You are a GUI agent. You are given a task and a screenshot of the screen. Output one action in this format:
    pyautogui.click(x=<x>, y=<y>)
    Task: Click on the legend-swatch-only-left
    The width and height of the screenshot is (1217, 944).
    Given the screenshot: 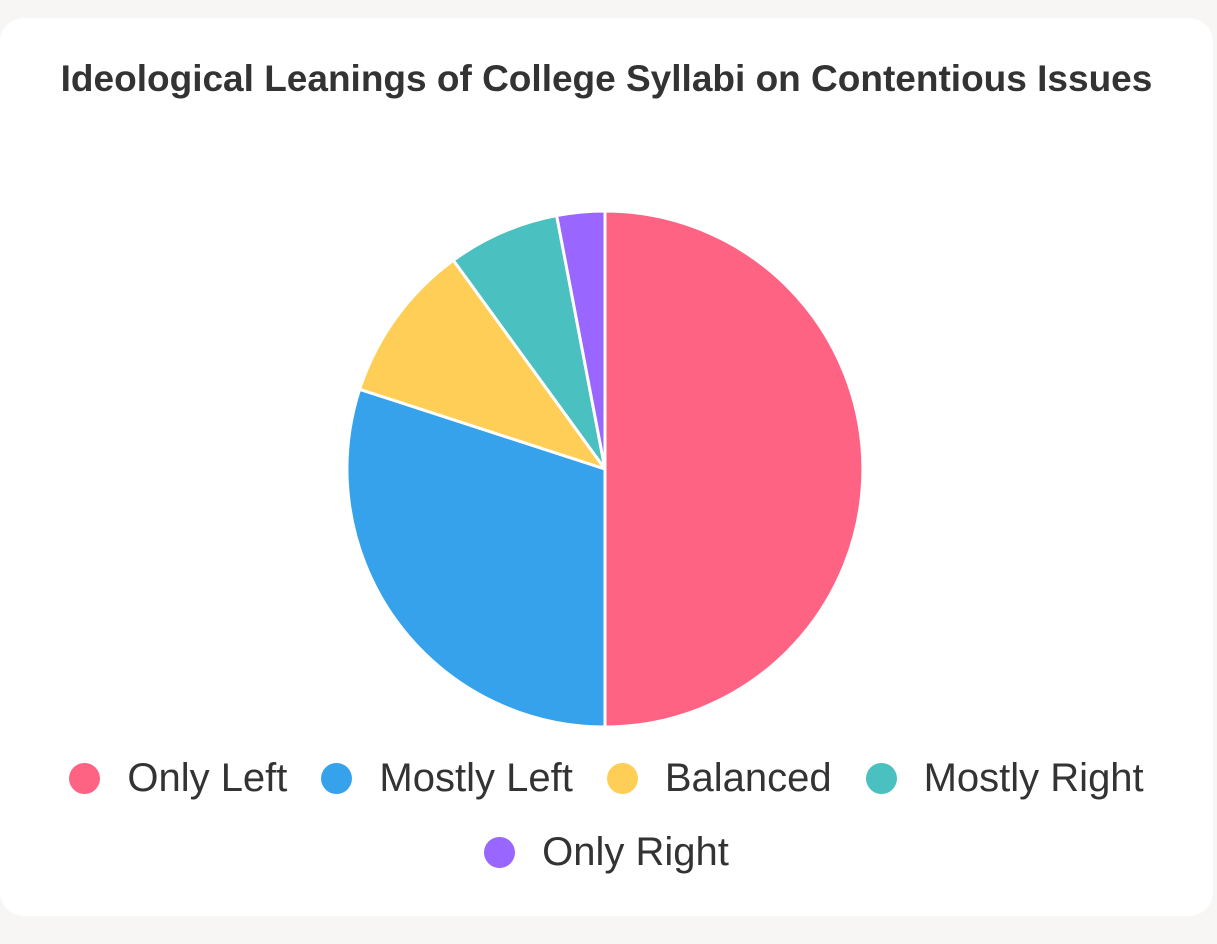 What is the action you would take?
    pyautogui.click(x=85, y=778)
    